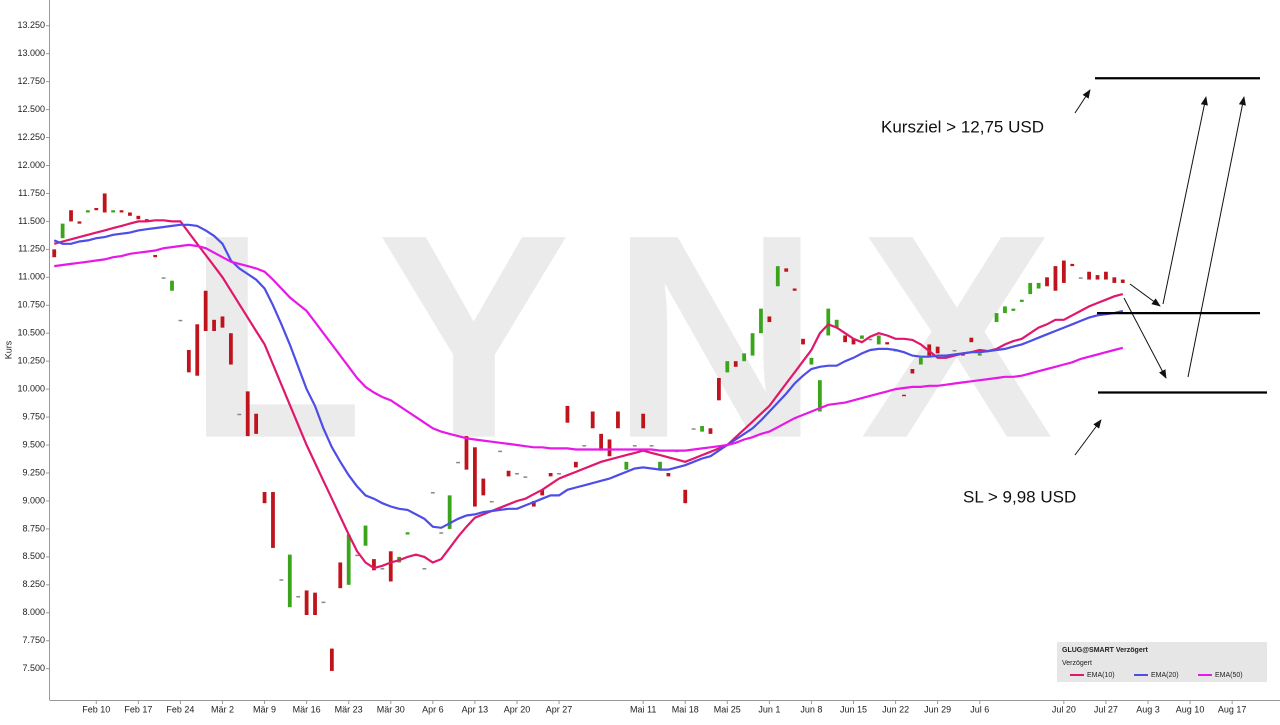 This screenshot has height=725, width=1280. Describe the element at coordinates (33, 640) in the screenshot. I see `y-tick-label: 7.750` at that location.